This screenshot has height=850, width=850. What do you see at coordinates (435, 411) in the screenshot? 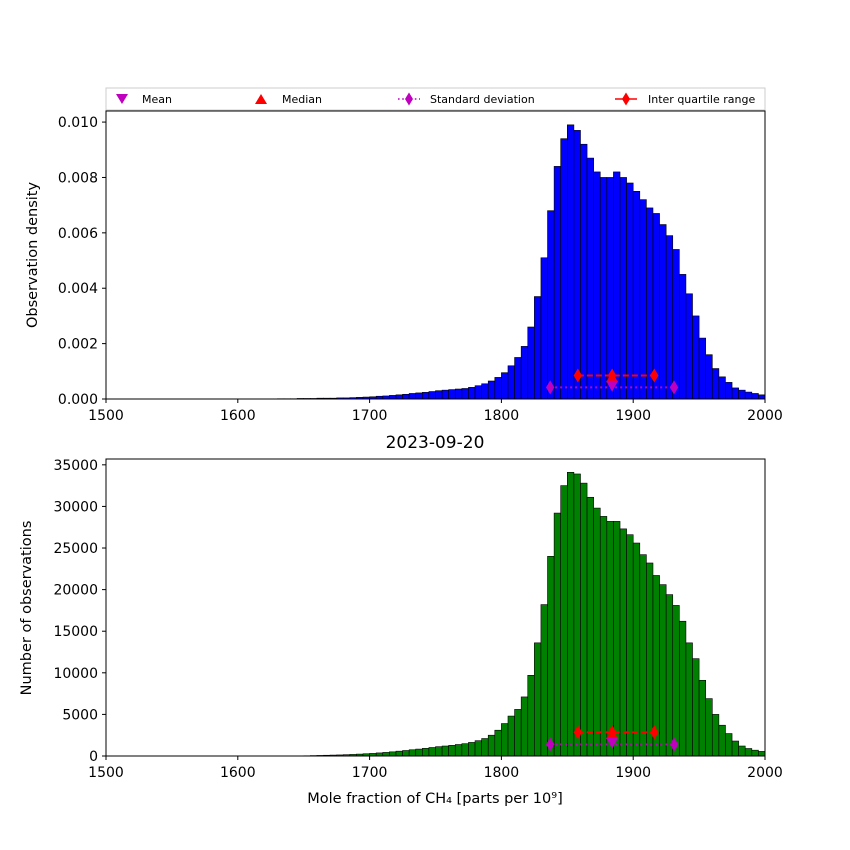
I see `density-x-ticks: 1500 1600 1700 1800 1900 2000` at bounding box center [435, 411].